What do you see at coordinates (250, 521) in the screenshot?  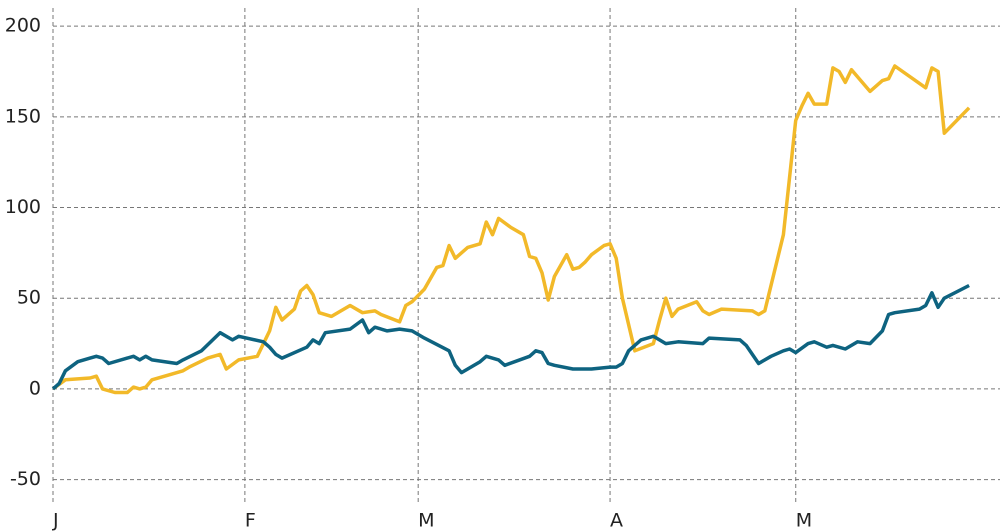 I see `x-tick-label: F` at bounding box center [250, 521].